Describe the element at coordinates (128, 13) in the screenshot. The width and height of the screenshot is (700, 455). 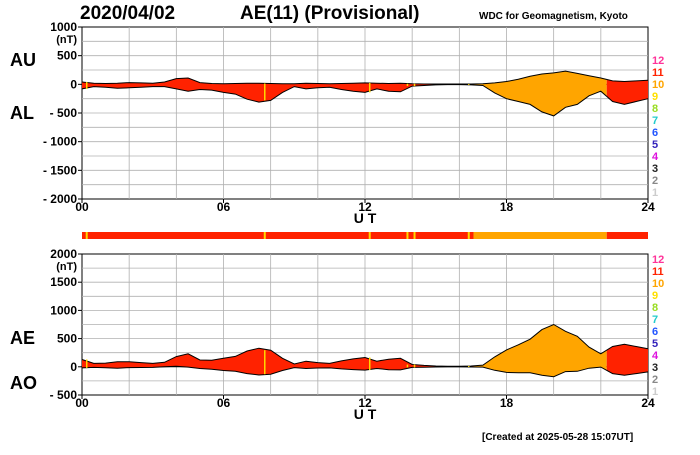
I see `plot-date: 2020/04/02` at that location.